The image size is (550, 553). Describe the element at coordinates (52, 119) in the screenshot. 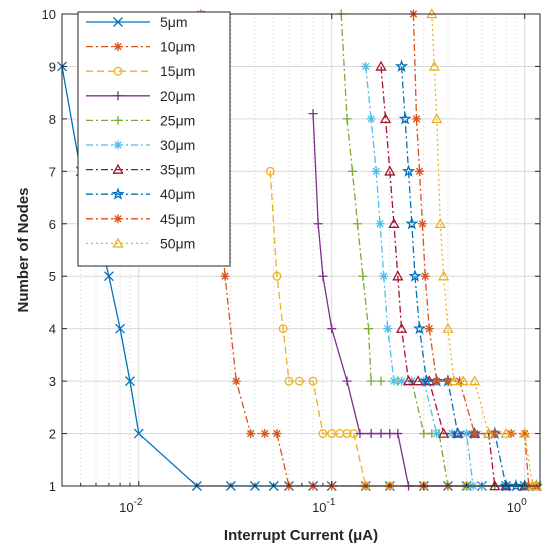

I see `y-tick-label: 8` at that location.